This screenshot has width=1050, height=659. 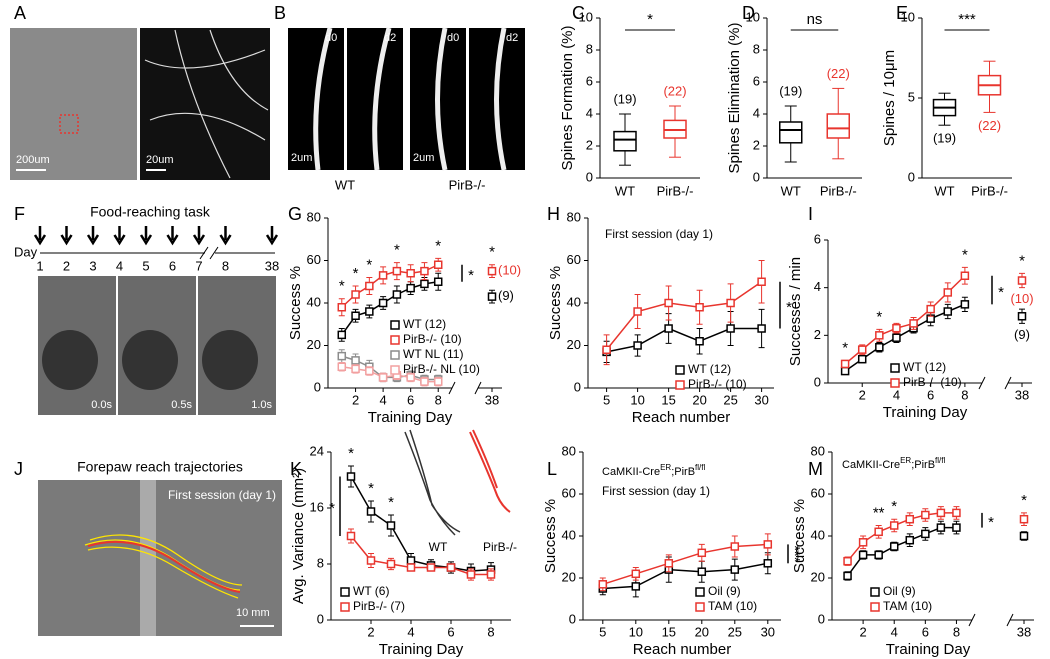 What do you see at coordinates (795, 311) in the screenshot?
I see `y-axis-title: Successes / min` at bounding box center [795, 311].